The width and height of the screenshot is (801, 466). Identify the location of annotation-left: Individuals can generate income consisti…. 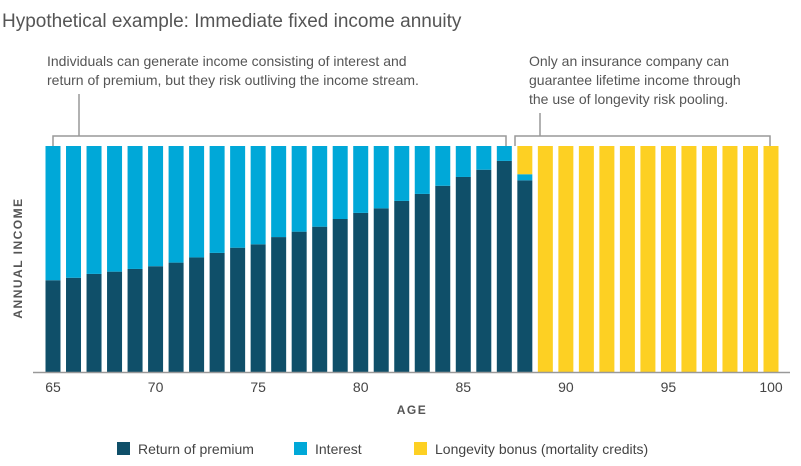
(277, 99).